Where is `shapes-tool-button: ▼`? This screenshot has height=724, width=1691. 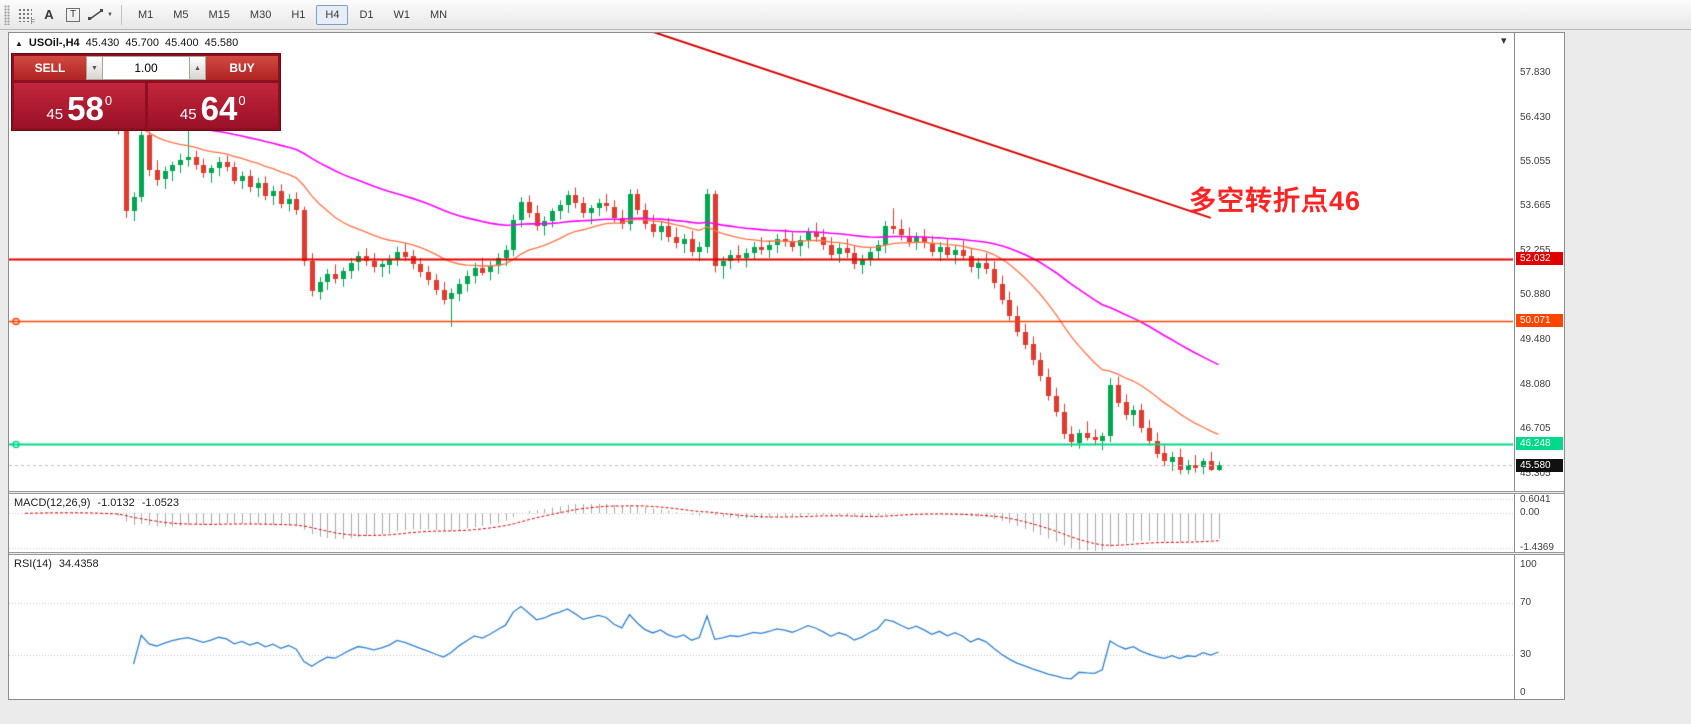
shapes-tool-button: ▼ is located at coordinates (100, 15).